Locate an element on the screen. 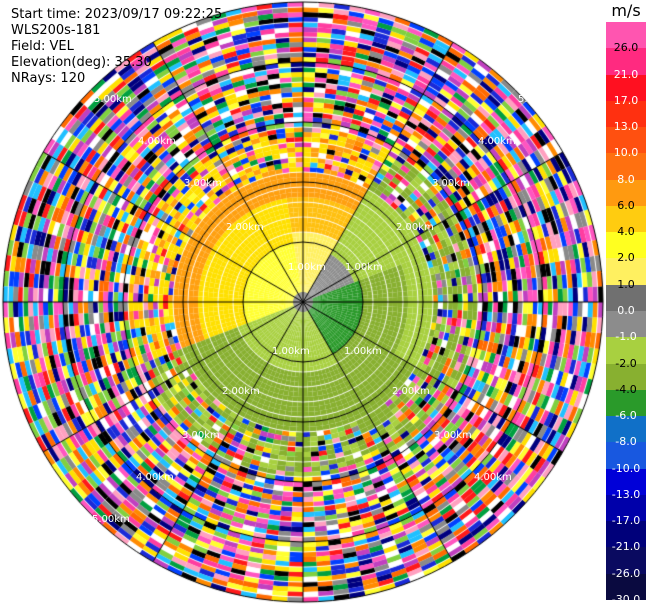 Image resolution: width=647 pixels, height=607 pixels. colorbar-unit-label: m/s is located at coordinates (626, 10).